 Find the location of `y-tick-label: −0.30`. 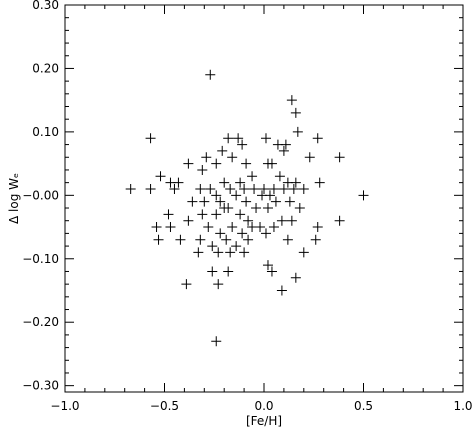

y-tick-label: −0.30 is located at coordinates (40, 386).